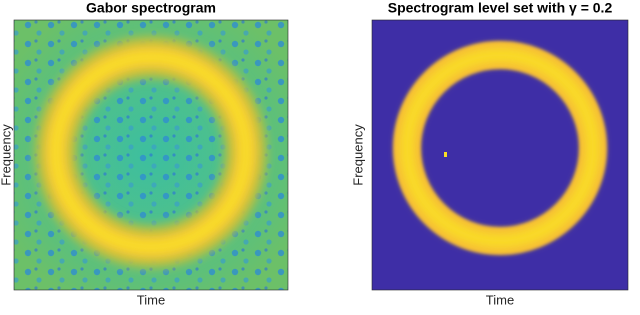 This screenshot has height=315, width=640. What do you see at coordinates (445, 154) in the screenshot?
I see `level-set-spot` at bounding box center [445, 154].